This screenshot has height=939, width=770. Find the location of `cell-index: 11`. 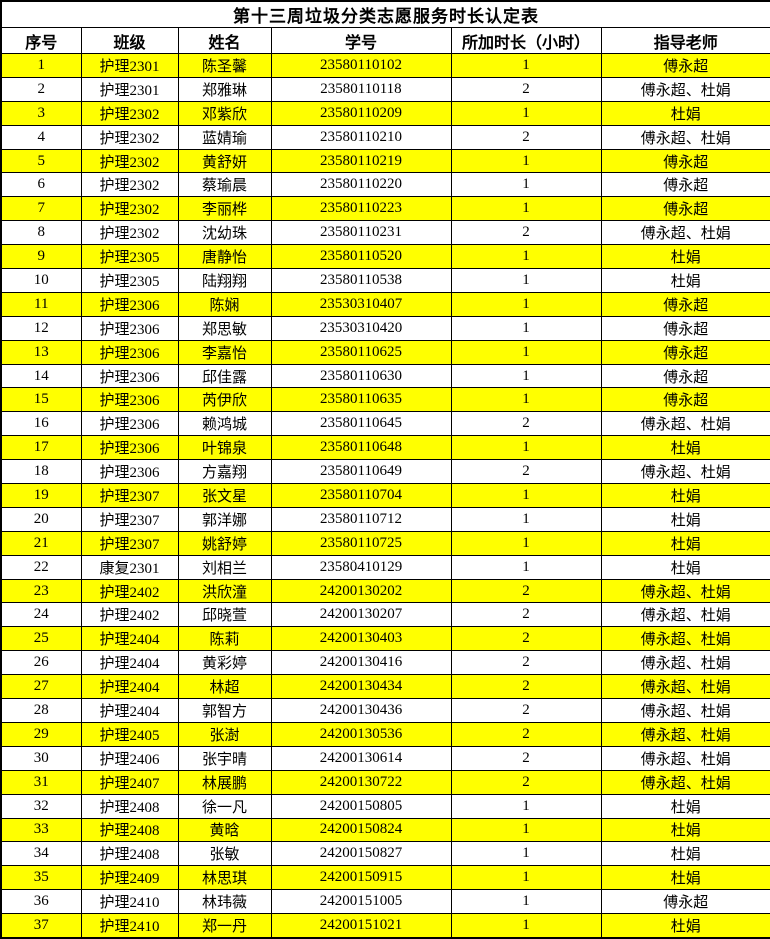

cell-index: 11 is located at coordinates (41, 304).